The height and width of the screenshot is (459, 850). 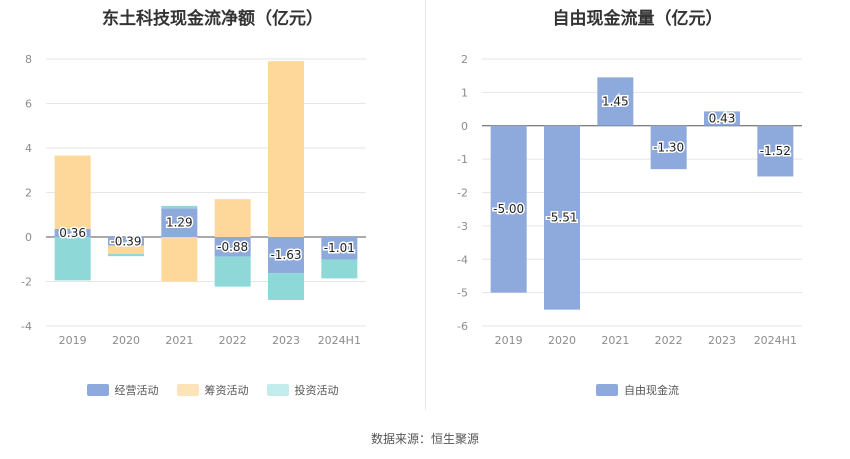 I want to click on legend-item: 筹资活动, so click(x=212, y=390).